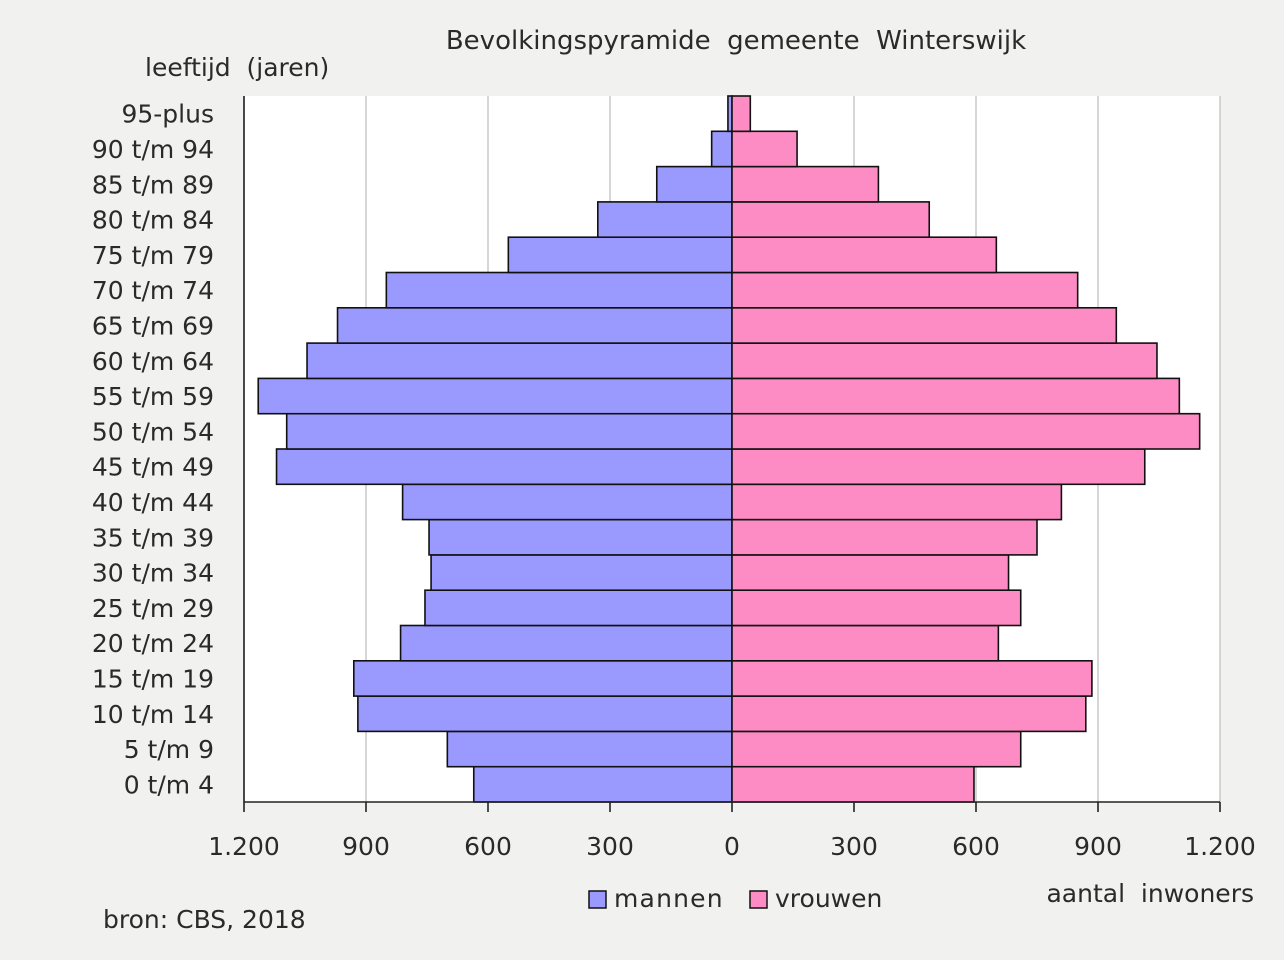  What do you see at coordinates (736, 41) in the screenshot?
I see `chart-title: Bevolkingspyramide gemeente Winterswijk` at bounding box center [736, 41].